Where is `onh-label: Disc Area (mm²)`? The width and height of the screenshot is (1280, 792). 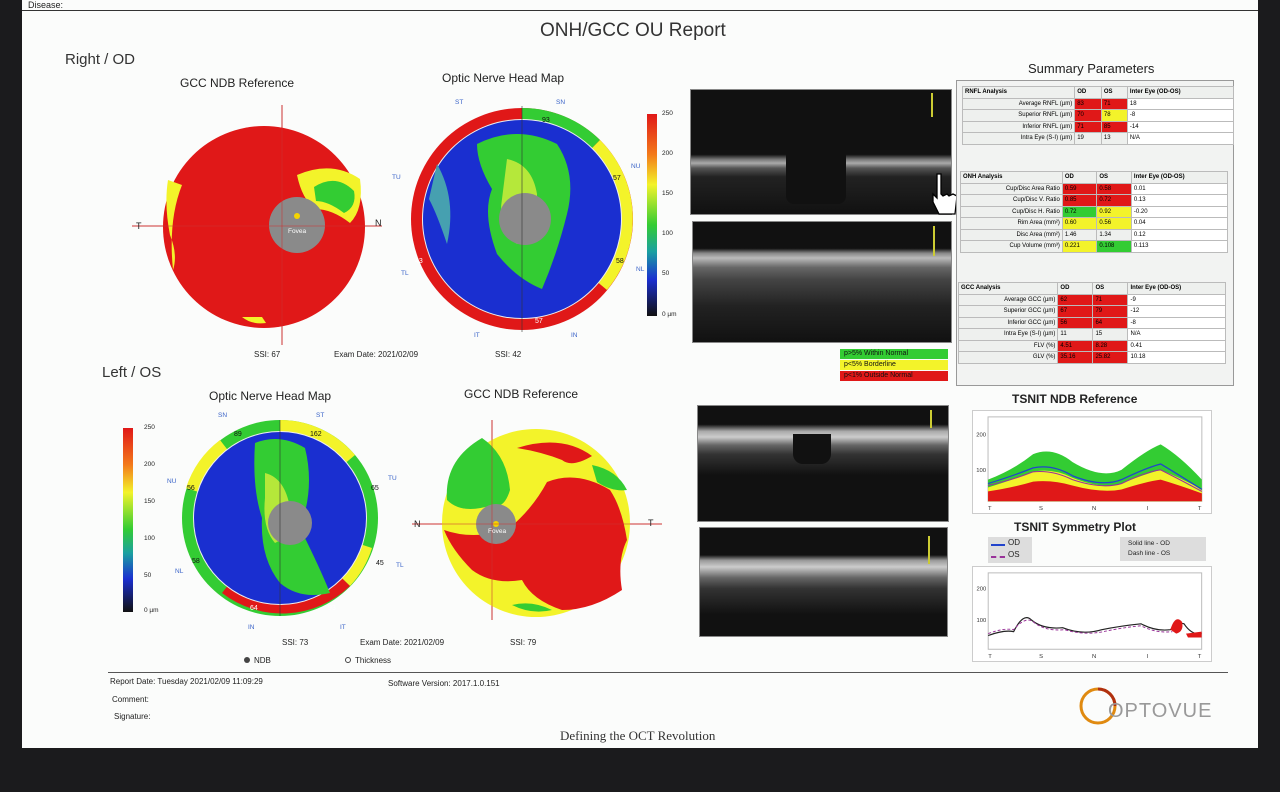 onh-label: Disc Area (mm²) is located at coordinates (1011, 234).